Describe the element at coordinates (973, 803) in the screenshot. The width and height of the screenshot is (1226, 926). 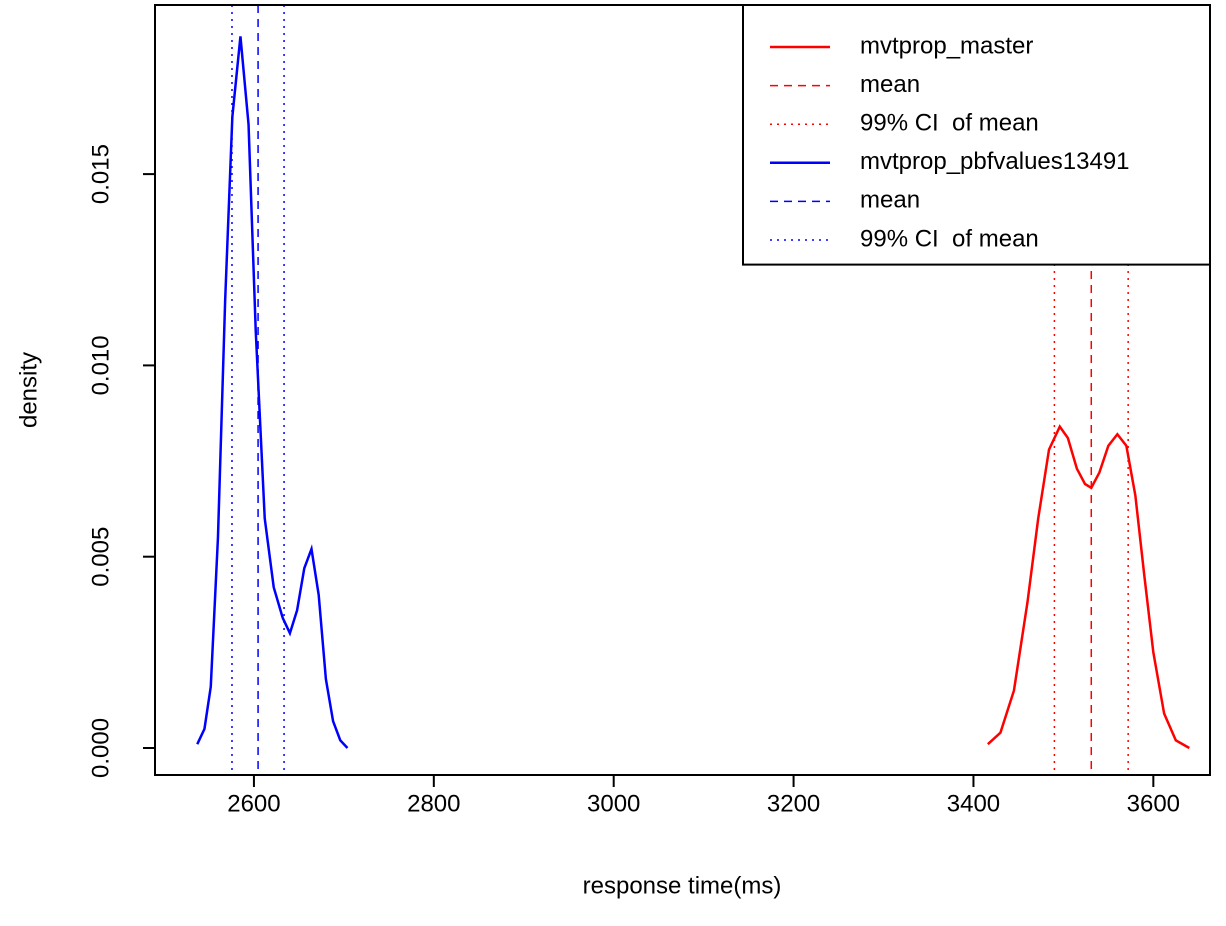
I see `x-tick-label: 3400` at that location.